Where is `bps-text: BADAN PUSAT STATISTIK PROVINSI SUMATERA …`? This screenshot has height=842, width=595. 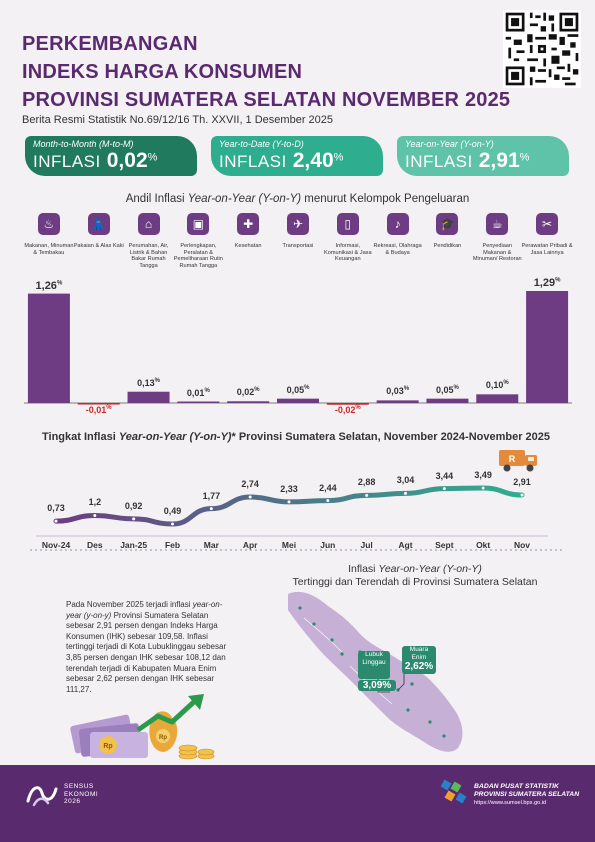
bps-text: BADAN PUSAT STATISTIK PROVINSI SUMATERA … is located at coordinates (526, 795).